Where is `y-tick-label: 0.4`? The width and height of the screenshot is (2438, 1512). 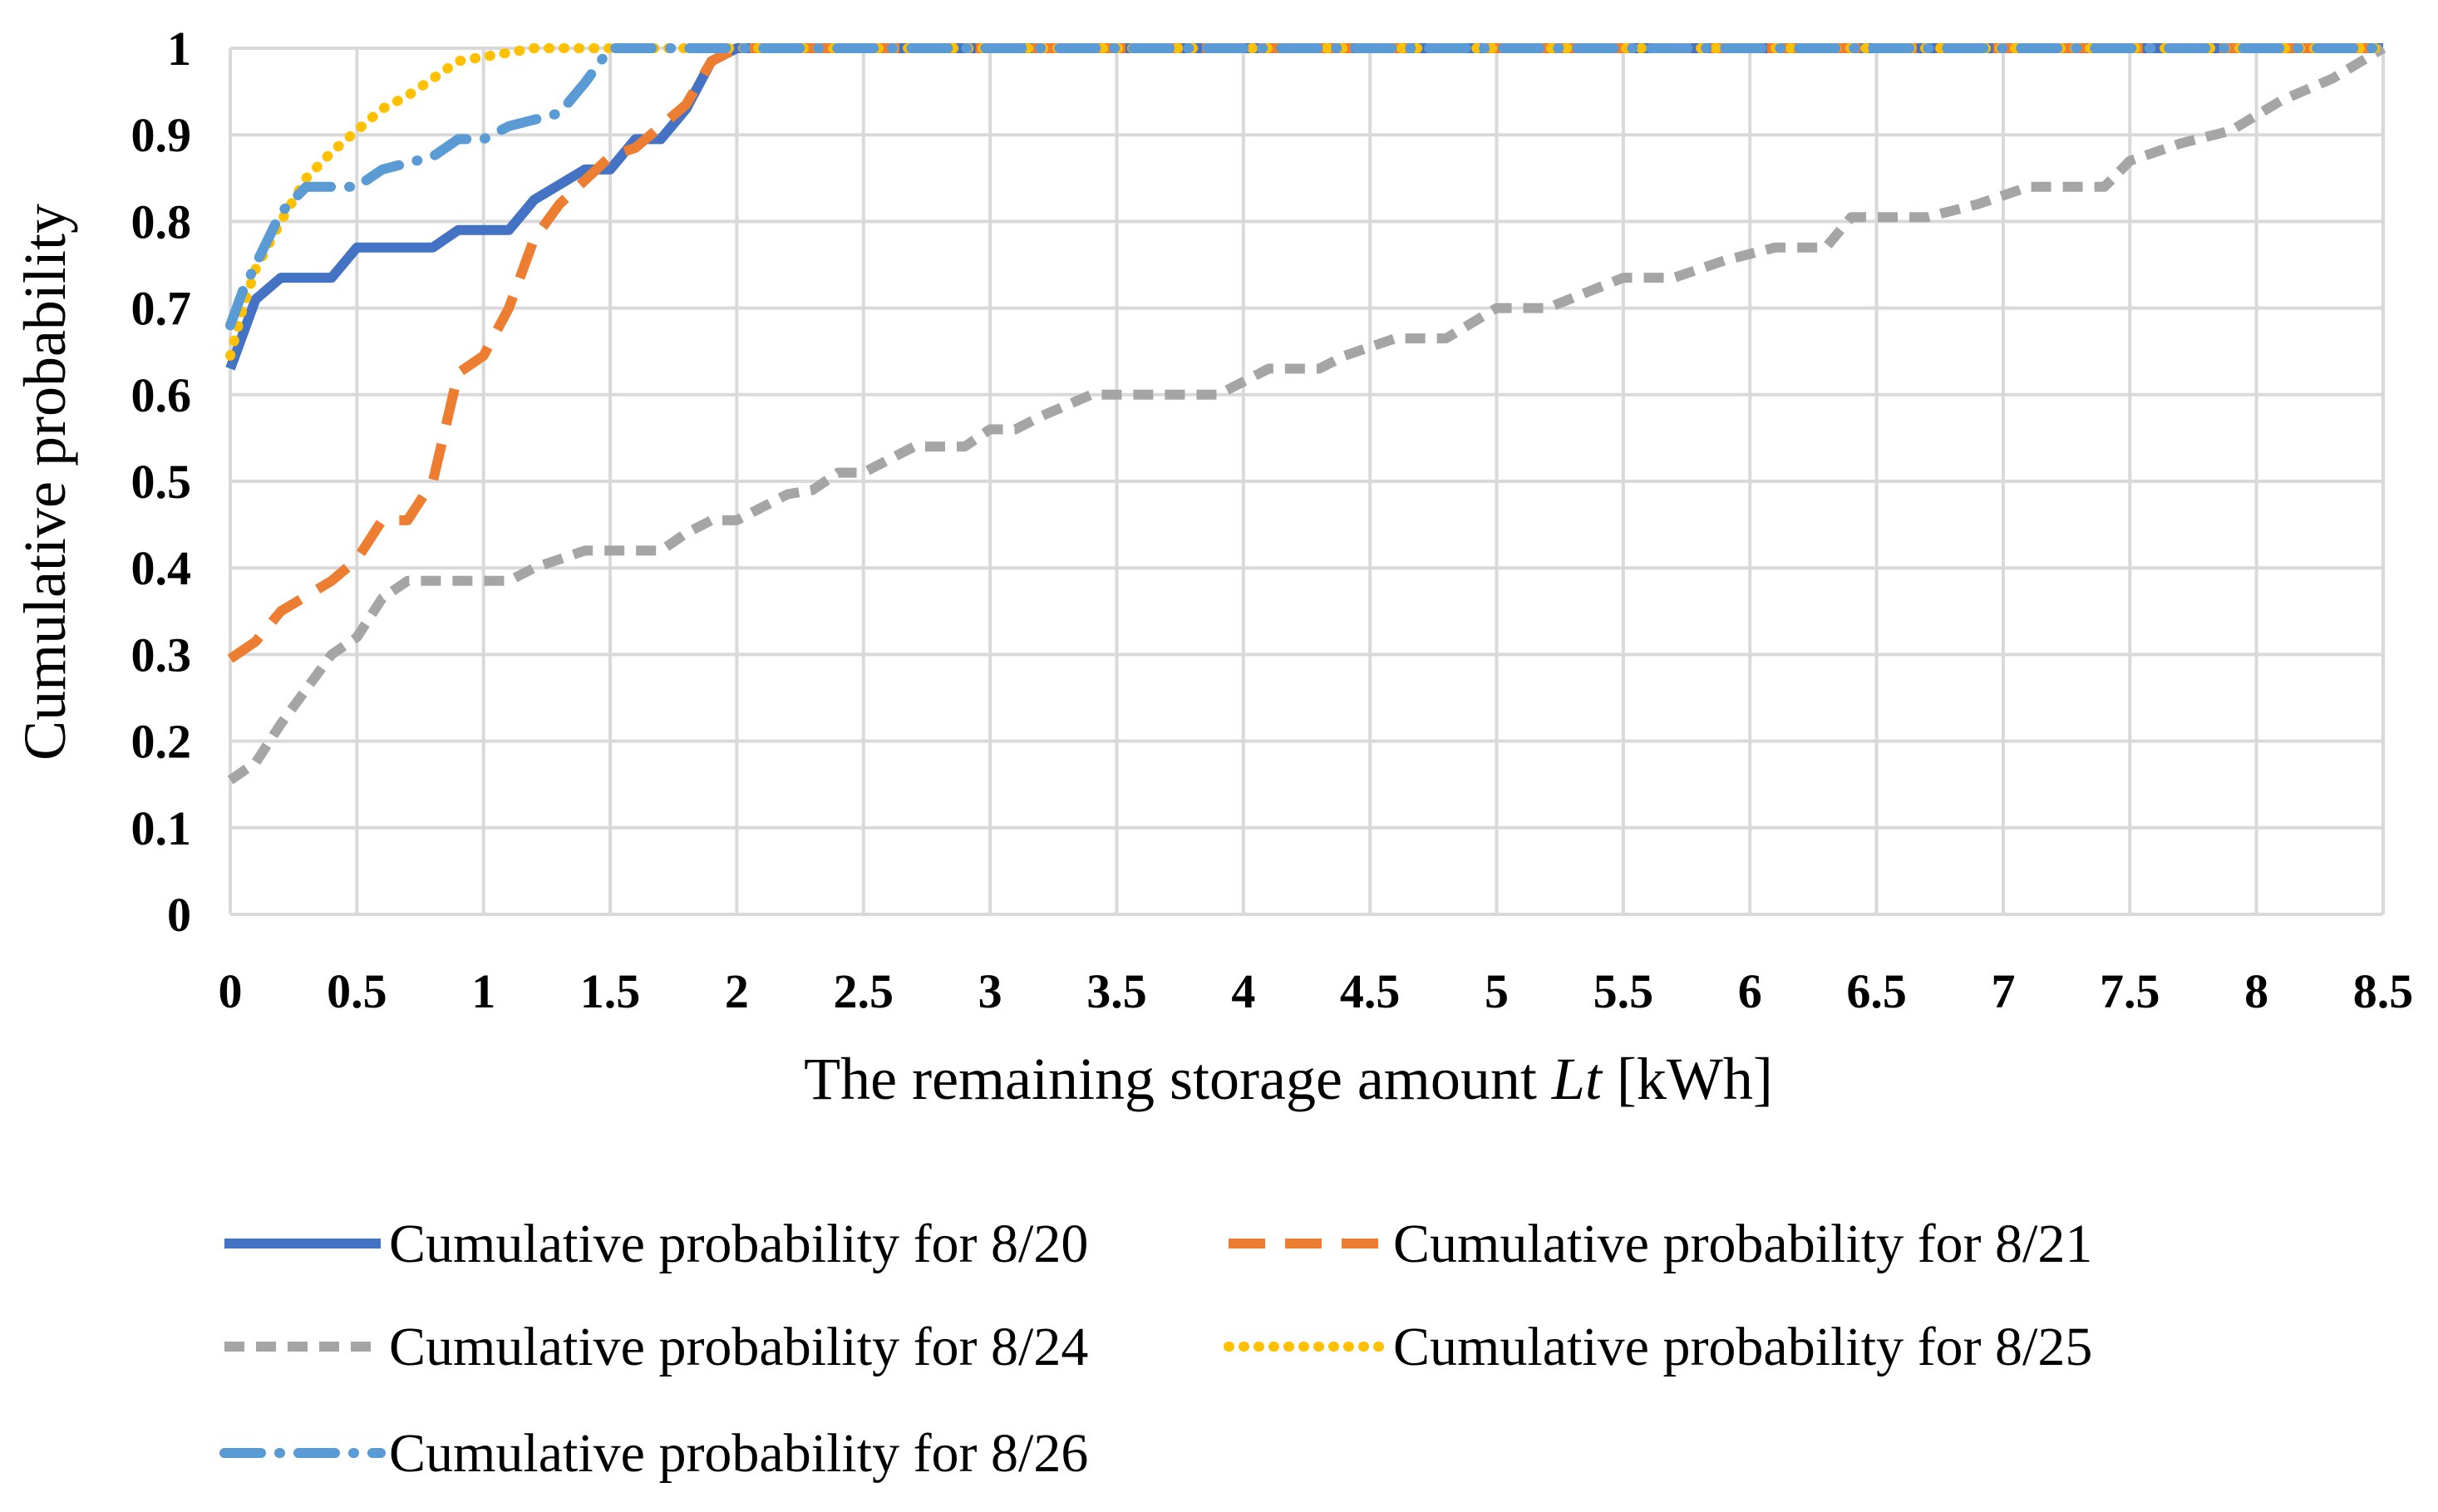
y-tick-label: 0.4 is located at coordinates (161, 568).